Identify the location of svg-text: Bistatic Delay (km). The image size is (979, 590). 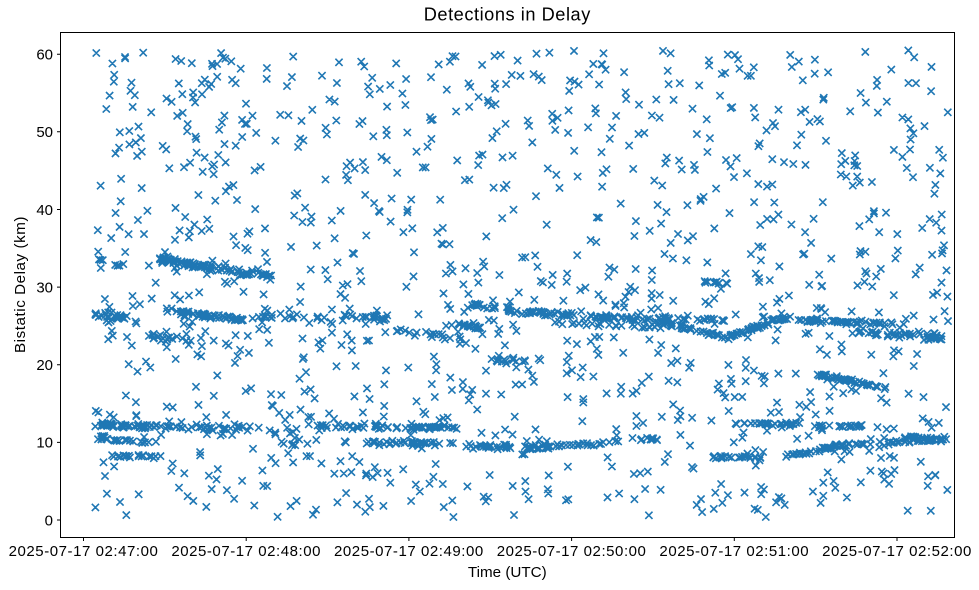
(20, 284).